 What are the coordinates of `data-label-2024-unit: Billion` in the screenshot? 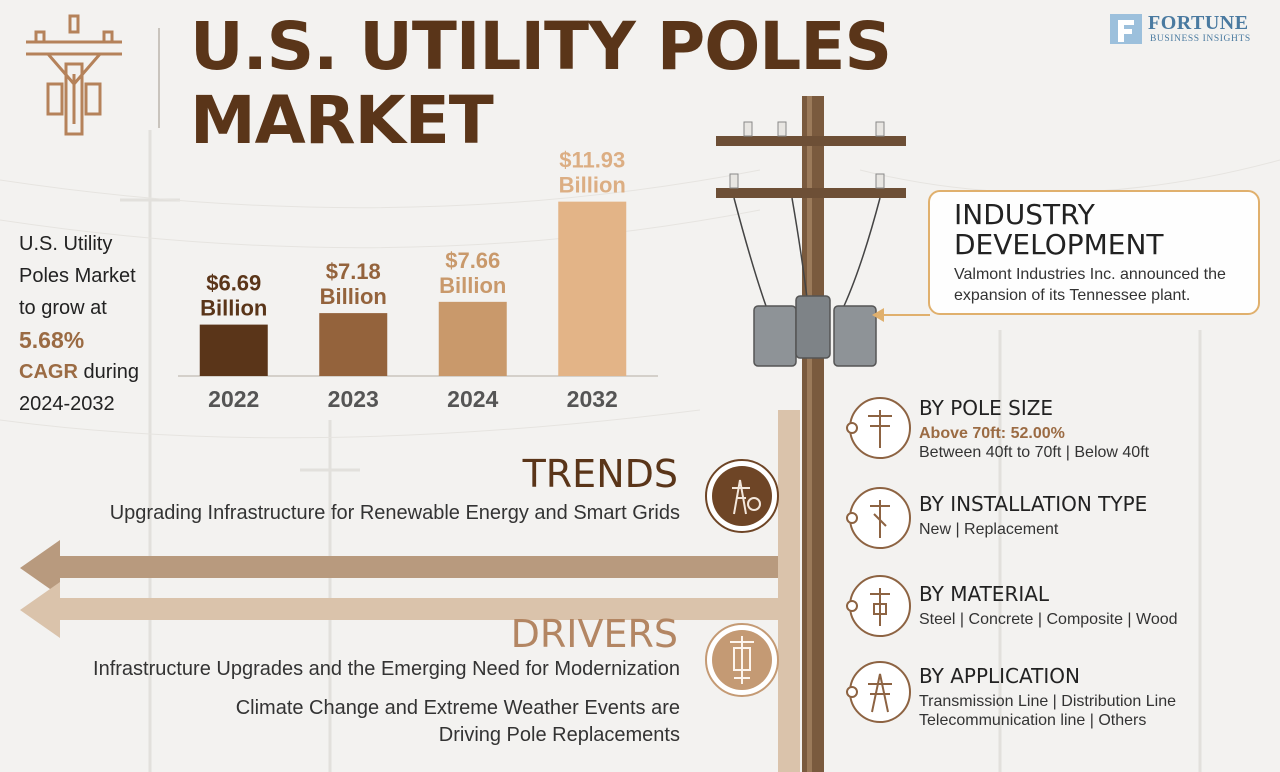 It's located at (472, 285).